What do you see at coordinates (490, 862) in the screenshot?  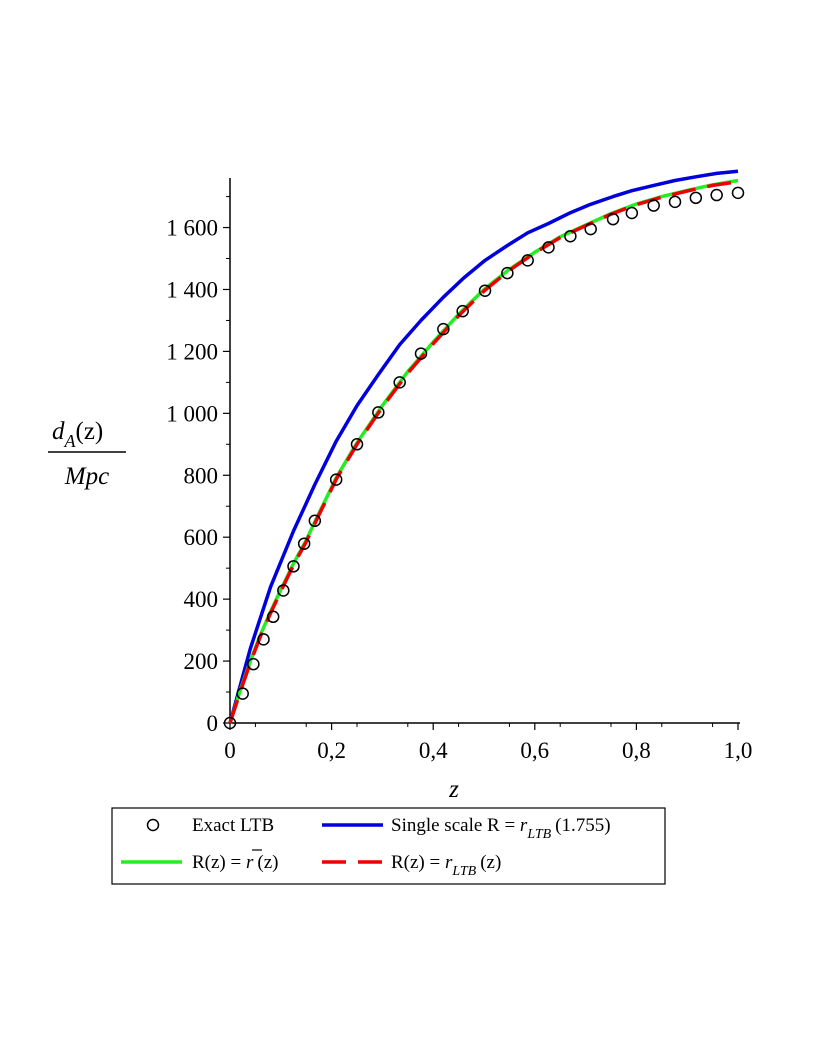 I see `legend-label-rltb-arg: (z)` at bounding box center [490, 862].